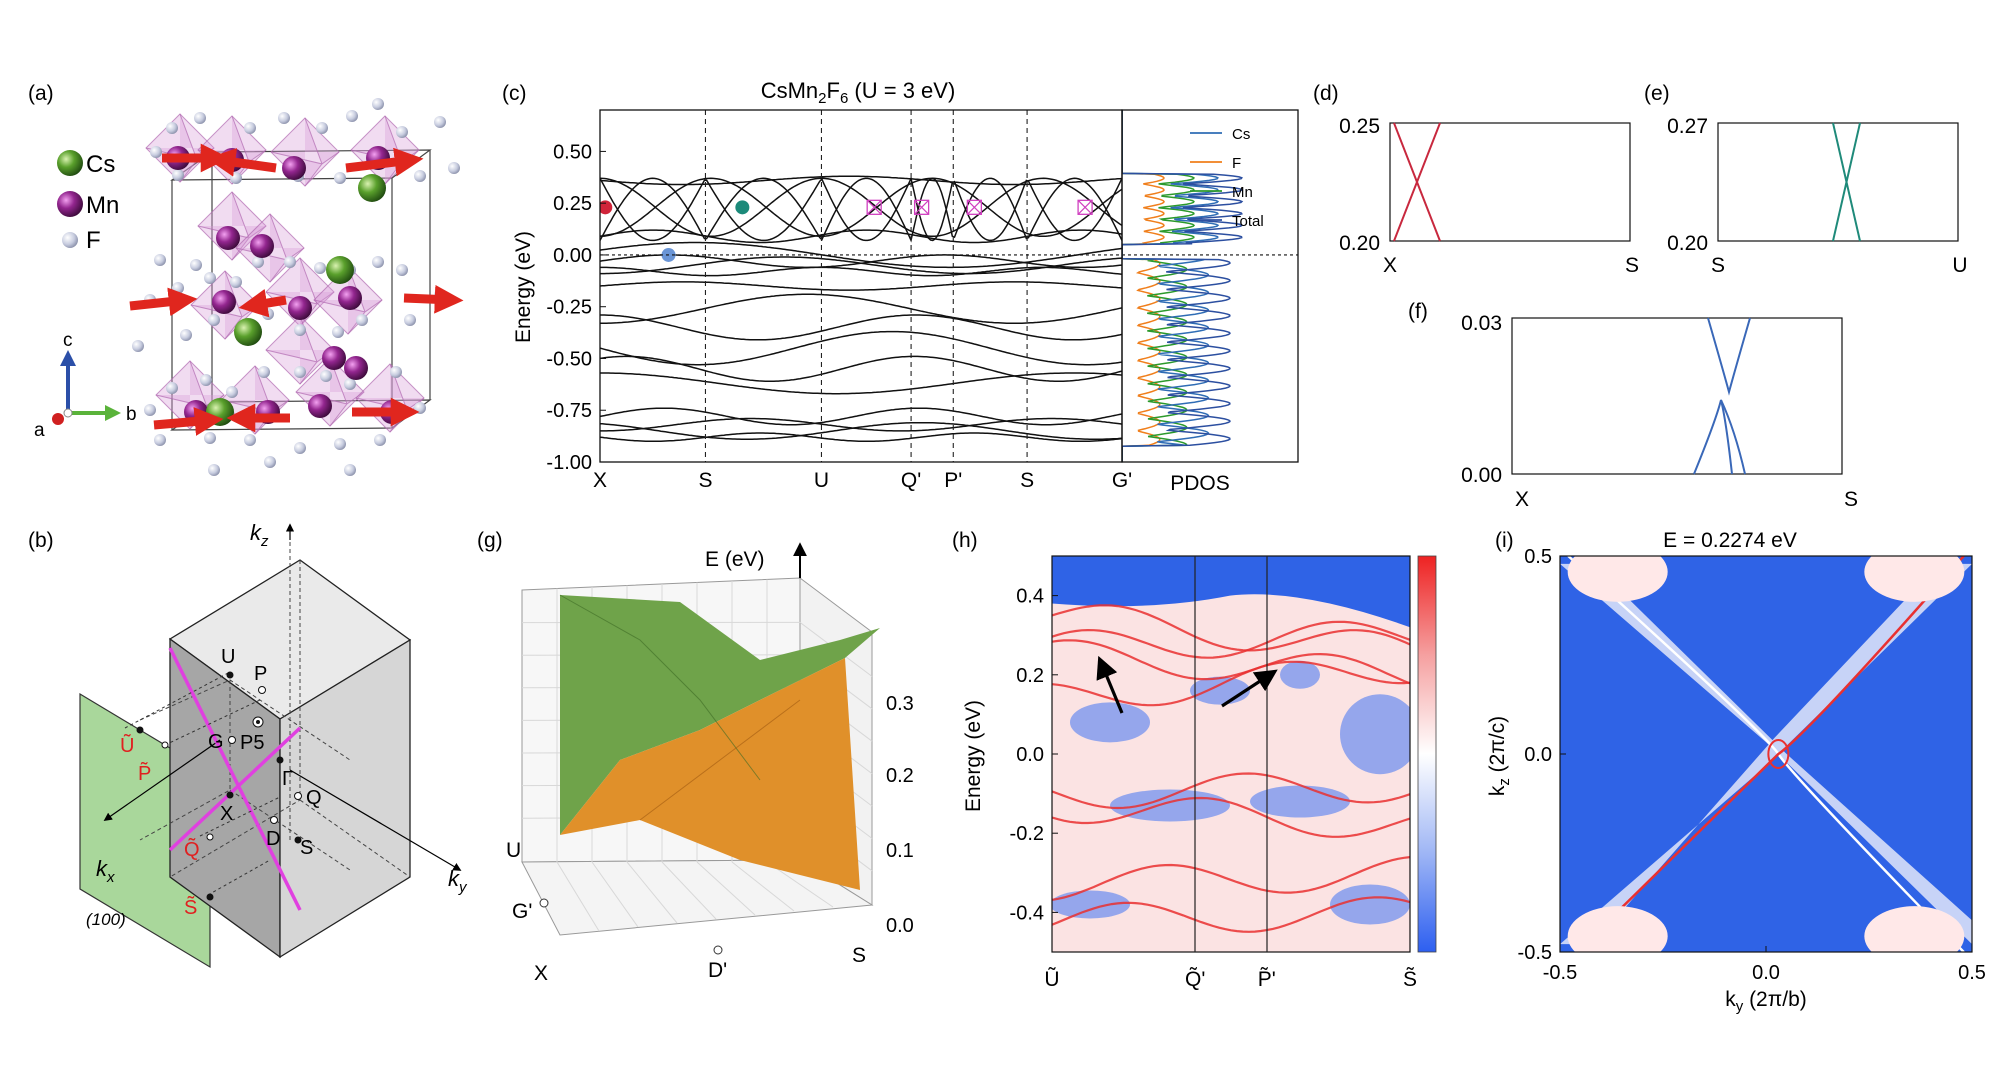 The height and width of the screenshot is (1085, 2000). What do you see at coordinates (1632, 265) in the screenshot?
I see `d-xlabel-right: S` at bounding box center [1632, 265].